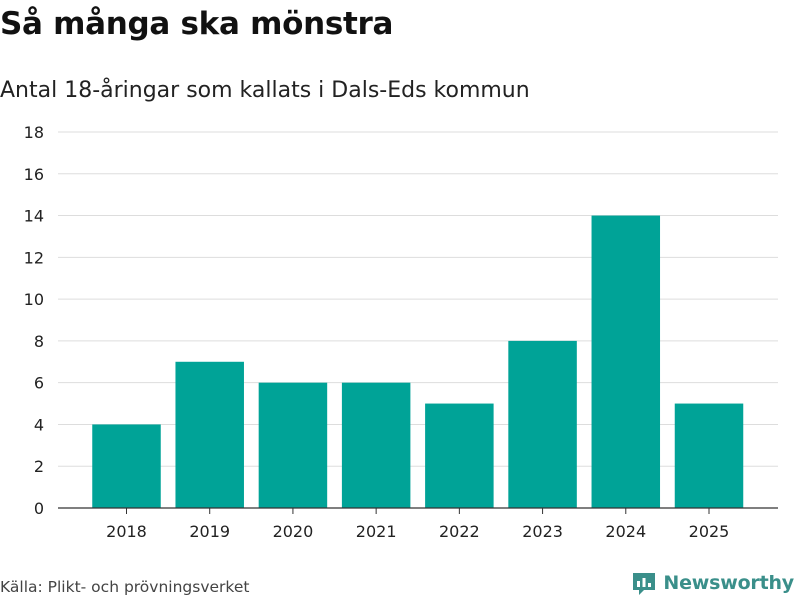  What do you see at coordinates (293, 445) in the screenshot?
I see `bar-2020` at bounding box center [293, 445].